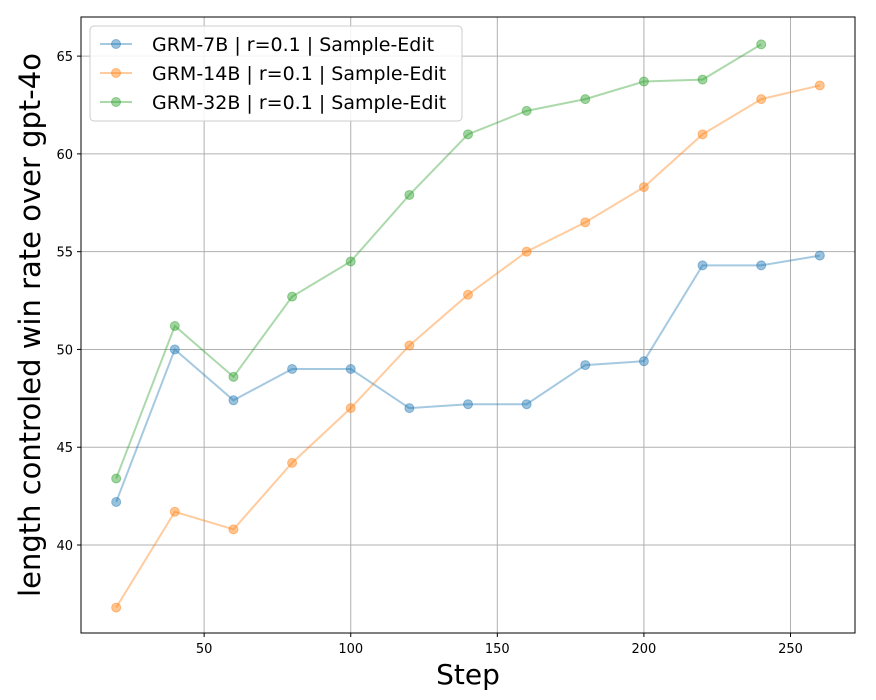 The height and width of the screenshot is (700, 876). I want to click on y-tick-label: 65, so click(64, 57).